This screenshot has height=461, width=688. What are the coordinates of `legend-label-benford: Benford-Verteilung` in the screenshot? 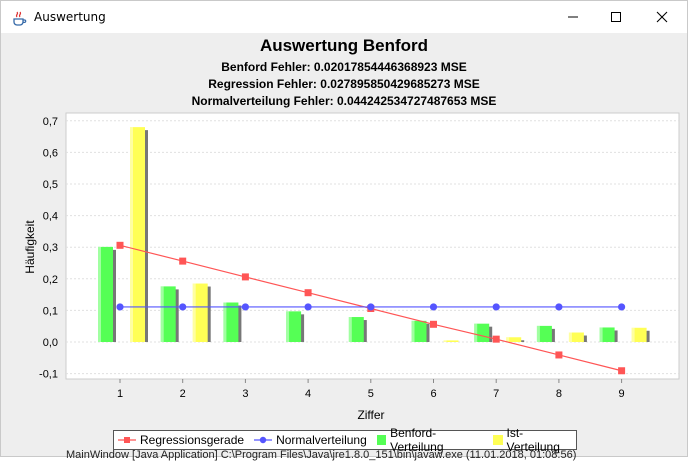 It's located at (417, 440).